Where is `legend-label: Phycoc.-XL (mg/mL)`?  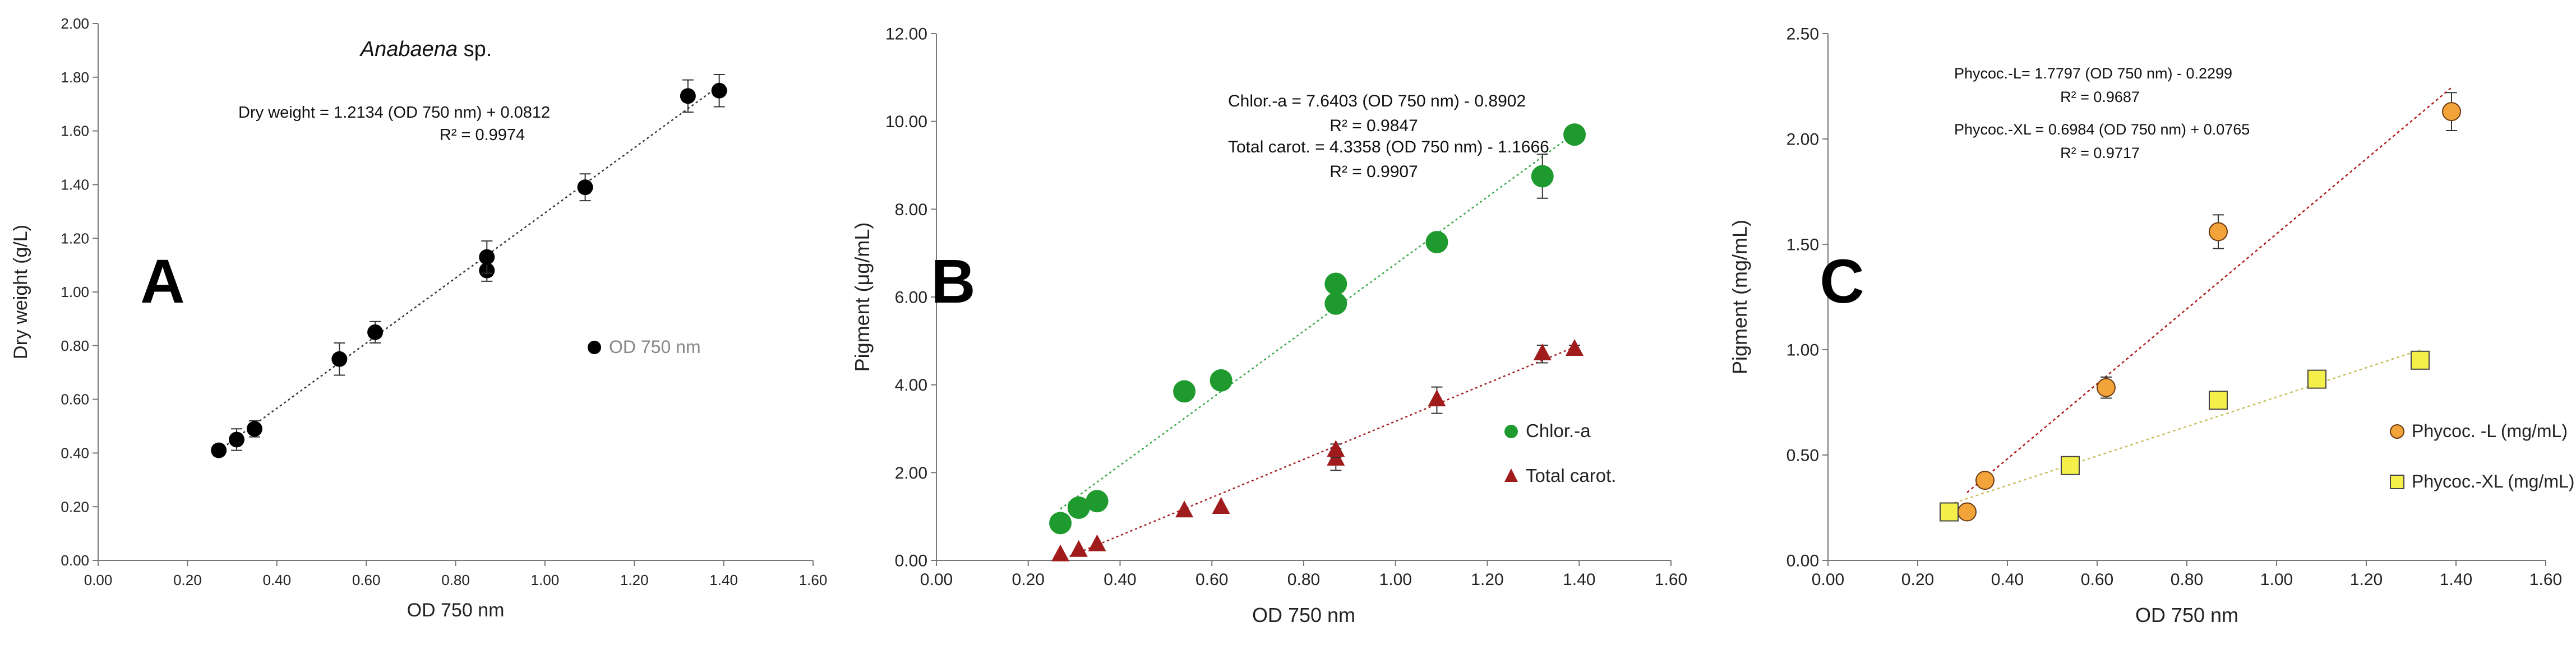
legend-label: Phycoc.-XL (mg/mL) is located at coordinates (2493, 481).